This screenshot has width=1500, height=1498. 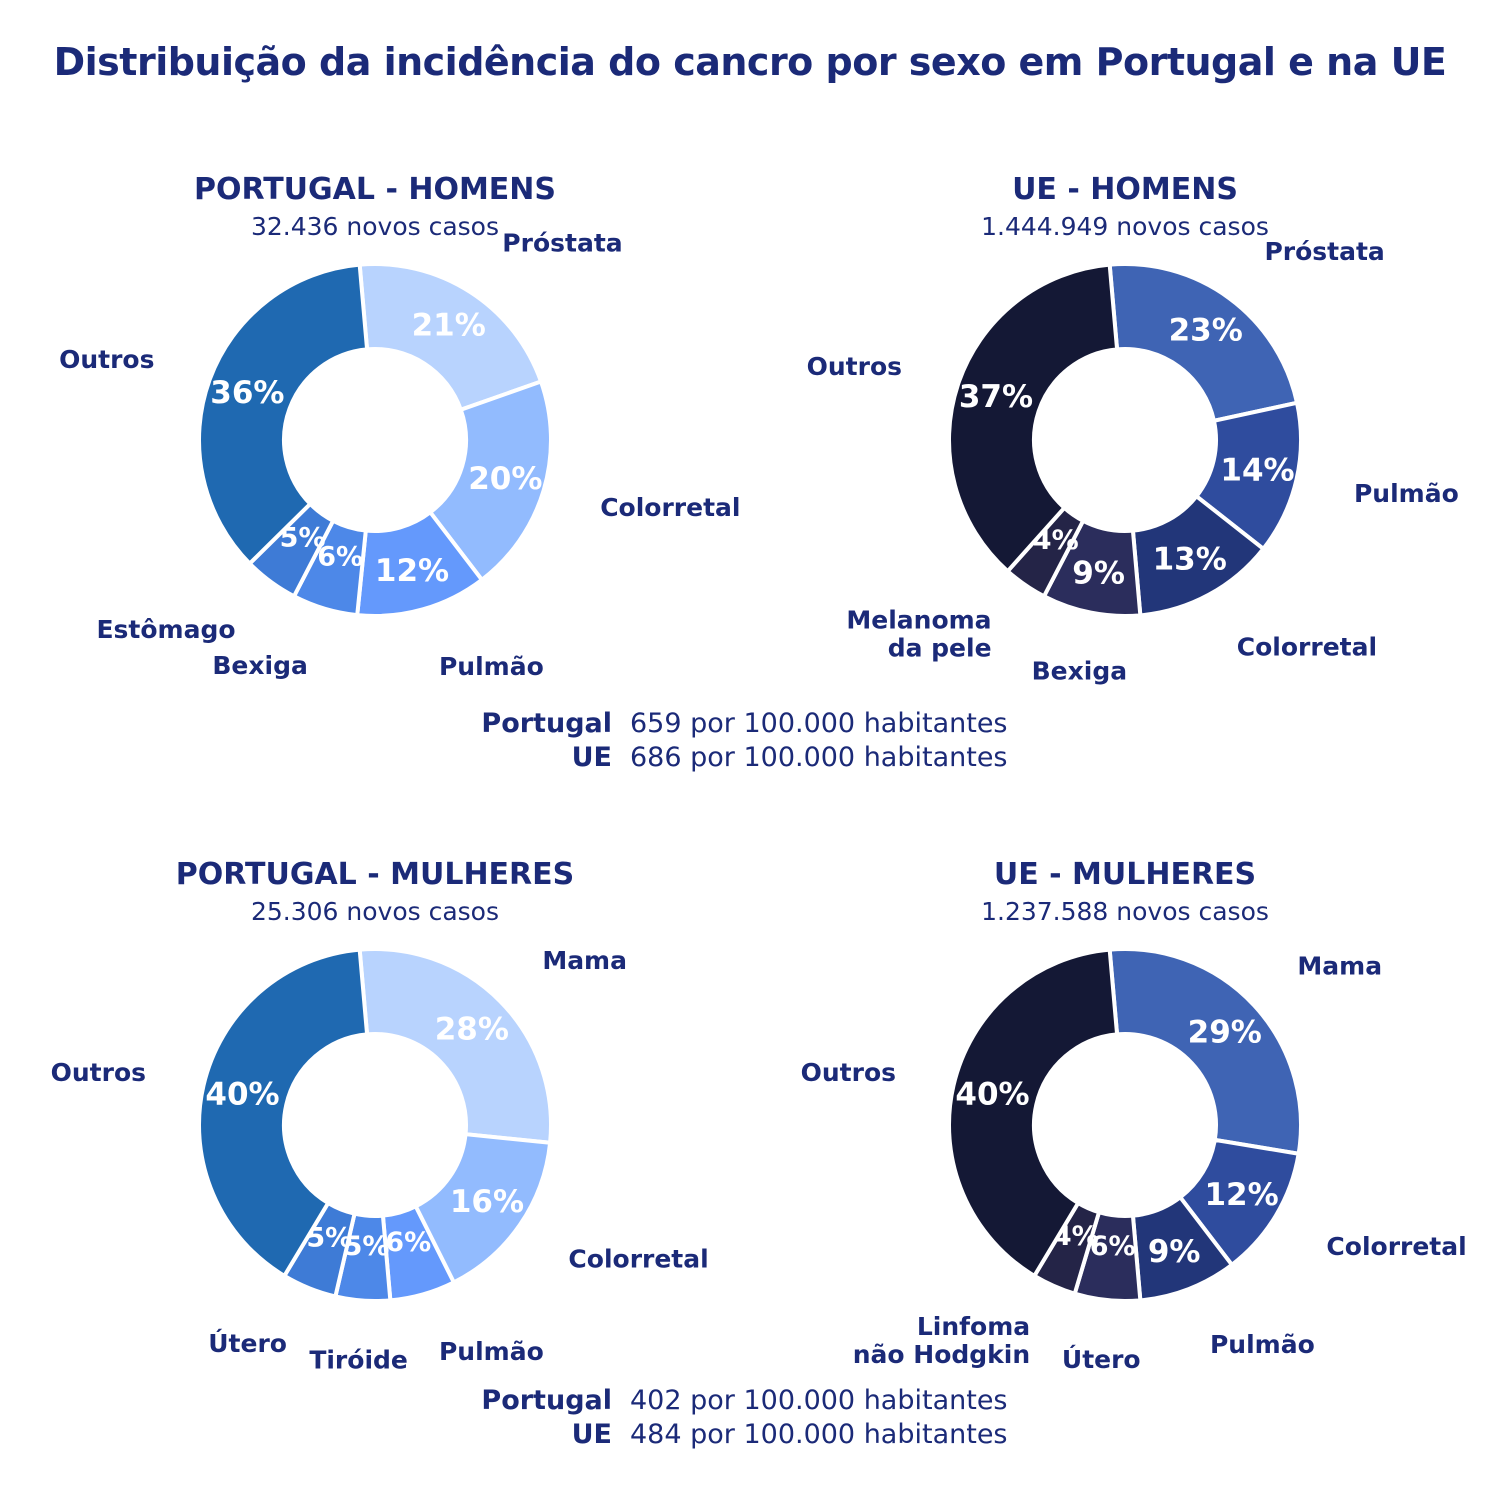 I want to click on chart-title: UE - MULHERES, so click(x=1125, y=874).